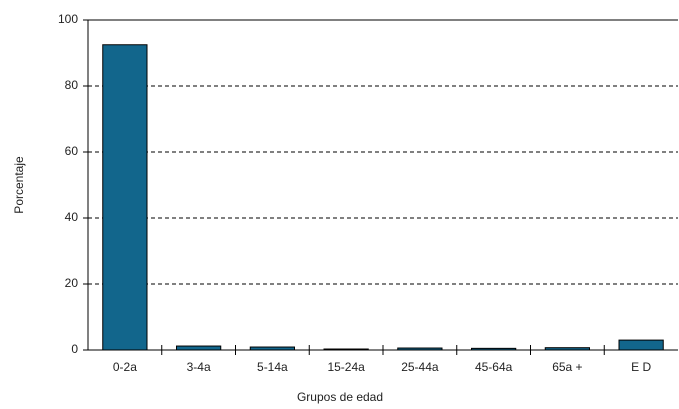  What do you see at coordinates (567, 367) in the screenshot?
I see `x-tick-label: 65a +` at bounding box center [567, 367].